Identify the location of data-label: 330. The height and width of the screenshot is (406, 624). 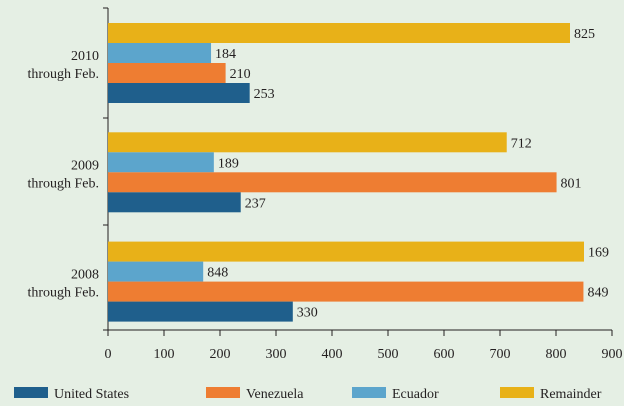
(307, 313).